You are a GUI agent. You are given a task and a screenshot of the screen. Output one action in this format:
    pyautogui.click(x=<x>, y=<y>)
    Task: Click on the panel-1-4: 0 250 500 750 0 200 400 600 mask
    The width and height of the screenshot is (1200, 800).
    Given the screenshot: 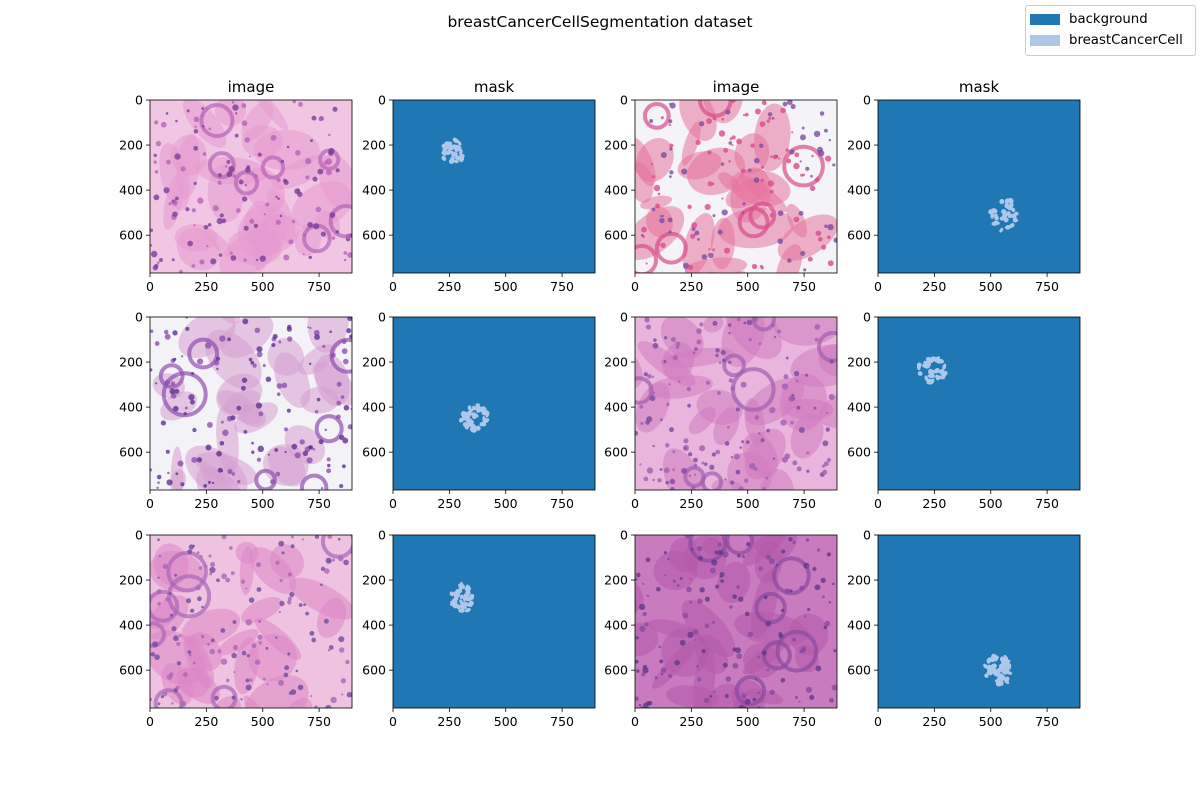 What is the action you would take?
    pyautogui.click(x=964, y=186)
    